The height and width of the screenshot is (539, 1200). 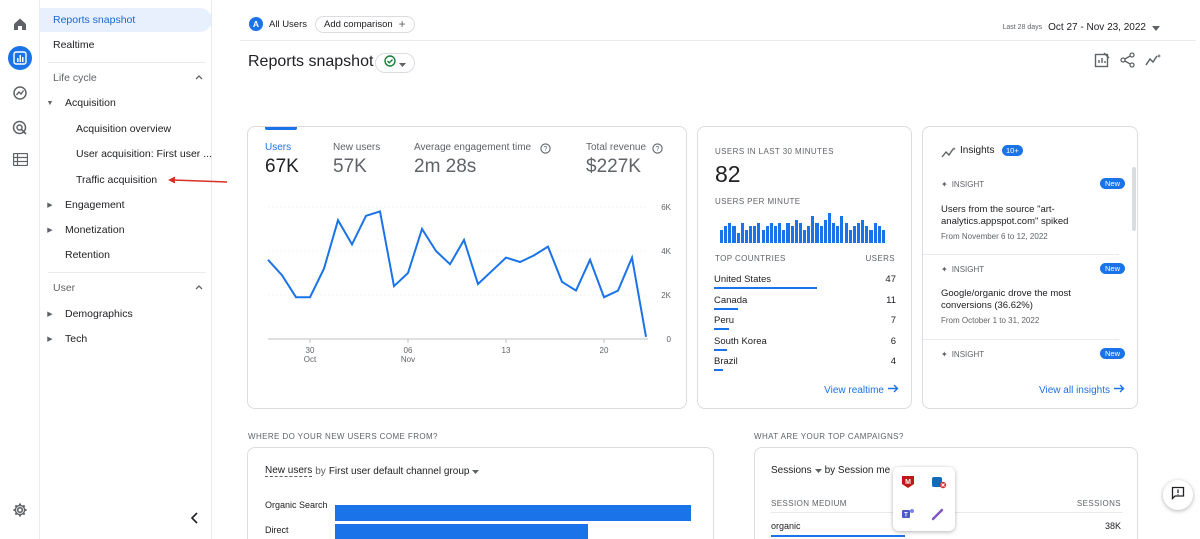 I want to click on country-row: Peru 7, so click(x=805, y=325).